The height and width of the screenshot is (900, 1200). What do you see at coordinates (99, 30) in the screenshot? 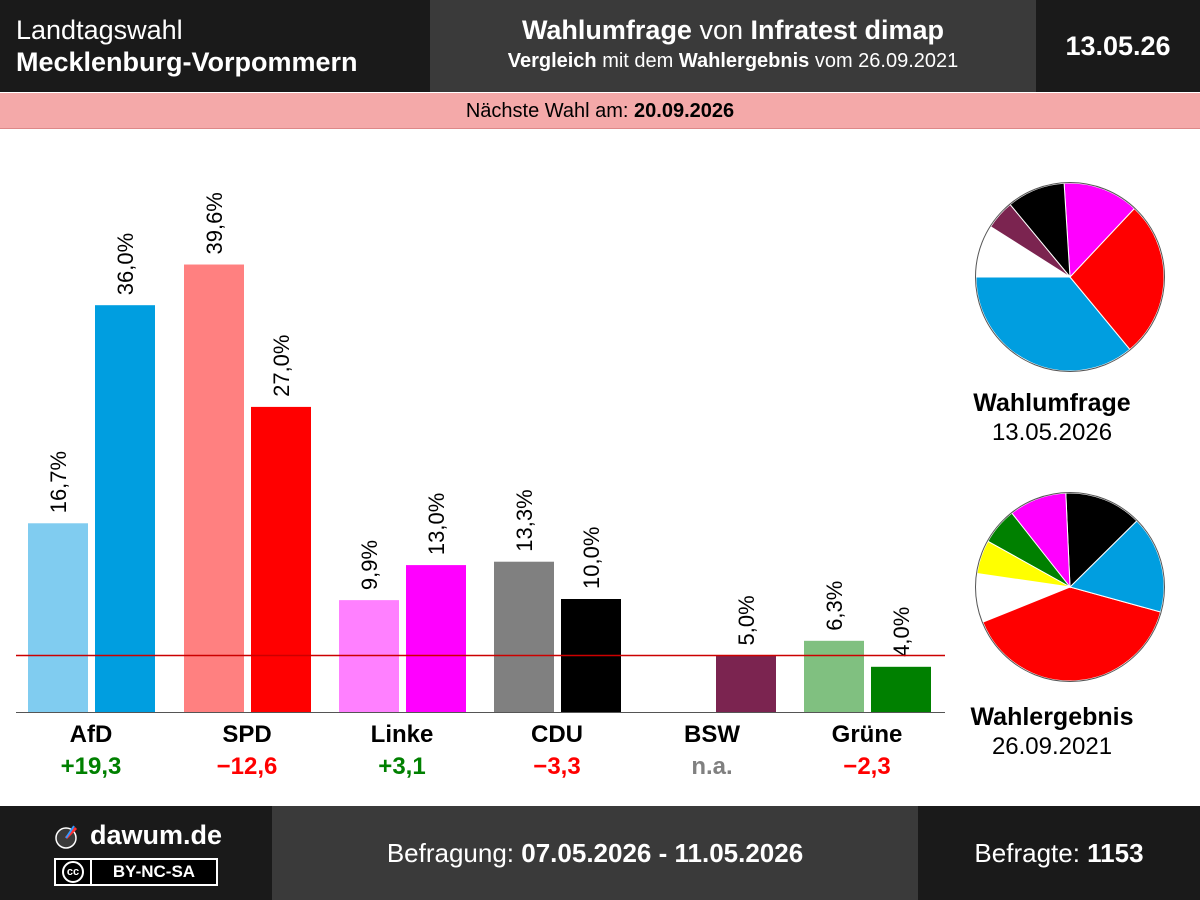
I see `election-type: Landtagswahl` at bounding box center [99, 30].